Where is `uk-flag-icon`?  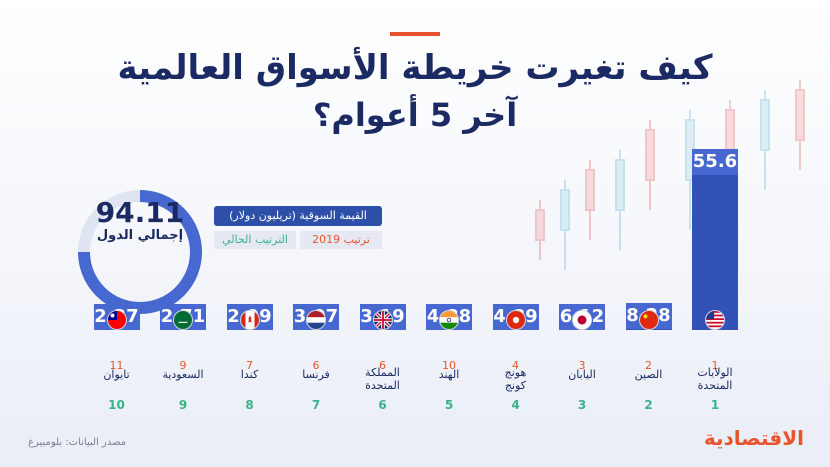
uk-flag-icon is located at coordinates (382, 320).